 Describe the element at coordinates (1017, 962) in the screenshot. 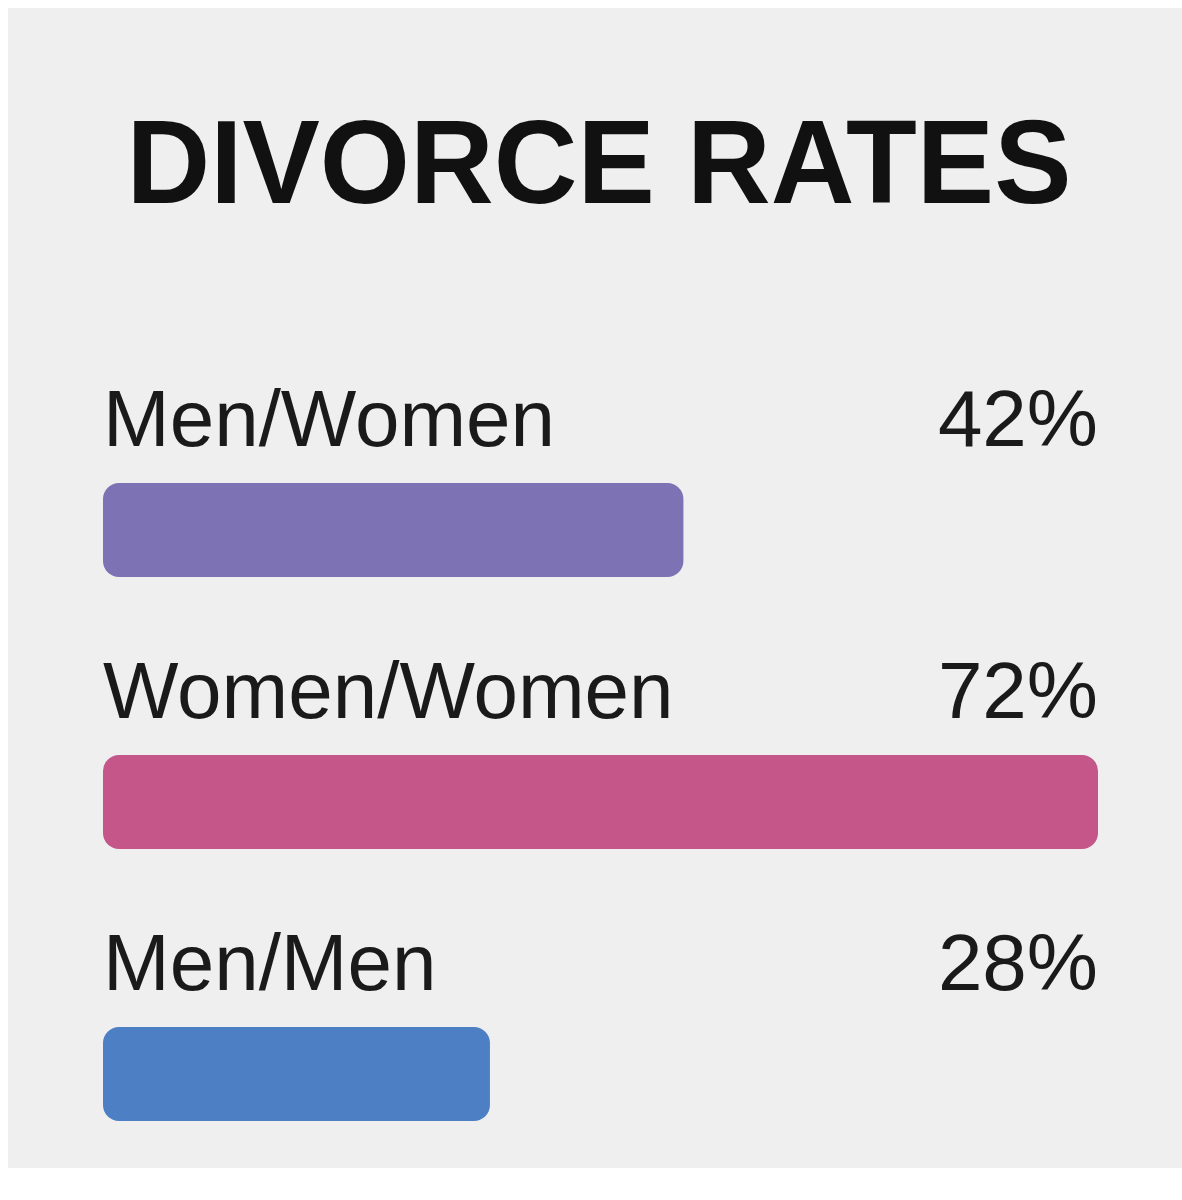

I see `data-label: 28%` at that location.